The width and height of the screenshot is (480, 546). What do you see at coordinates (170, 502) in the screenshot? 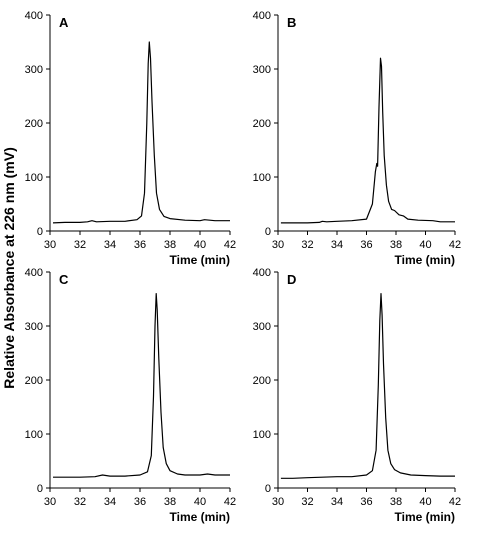
I see `panel-c-x-tick-label: 38` at bounding box center [170, 502].